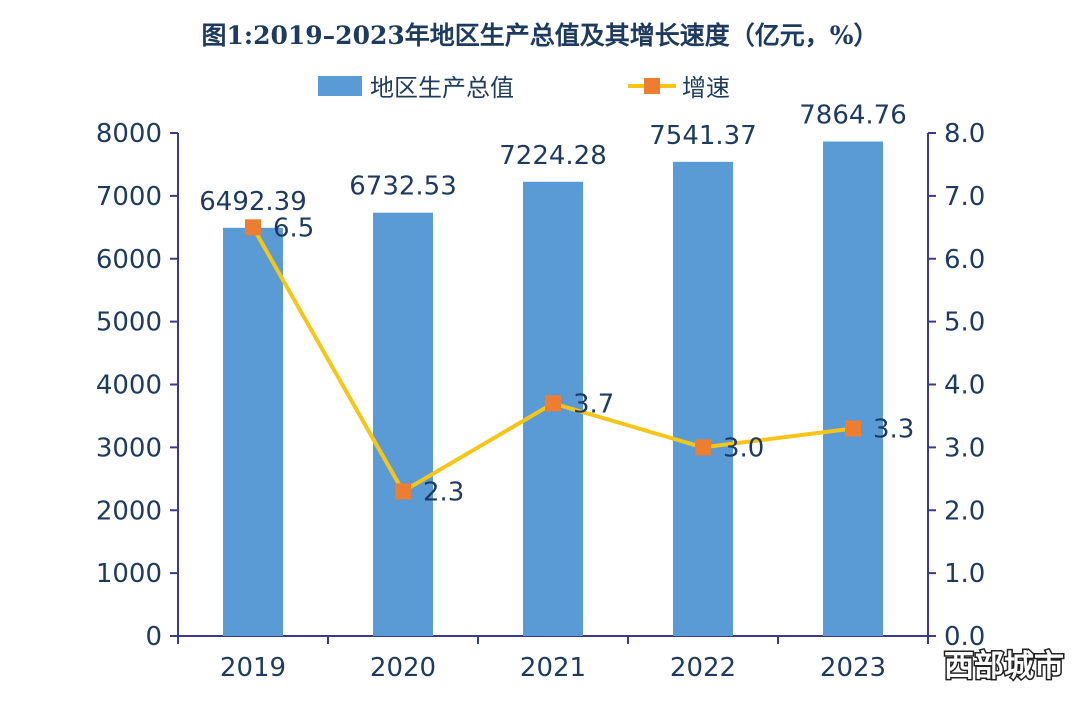 Image resolution: width=1080 pixels, height=705 pixels. What do you see at coordinates (706, 88) in the screenshot?
I see `legend-label-growth: 增速` at bounding box center [706, 88].